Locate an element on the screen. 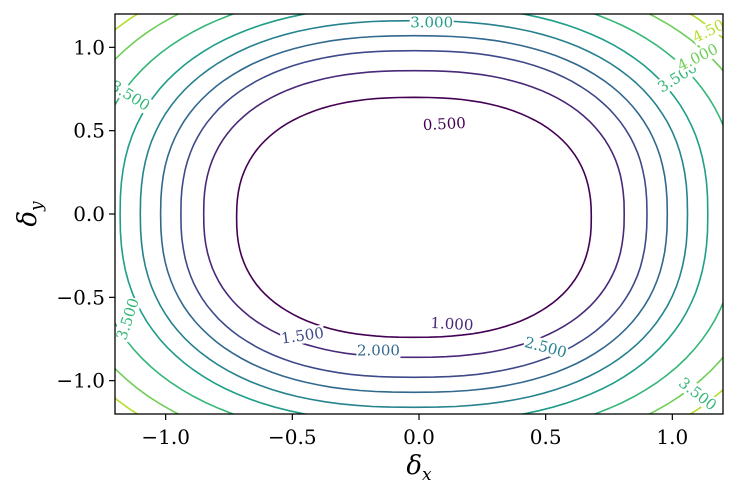  y-tick-label: 1.0 is located at coordinates (89, 47).